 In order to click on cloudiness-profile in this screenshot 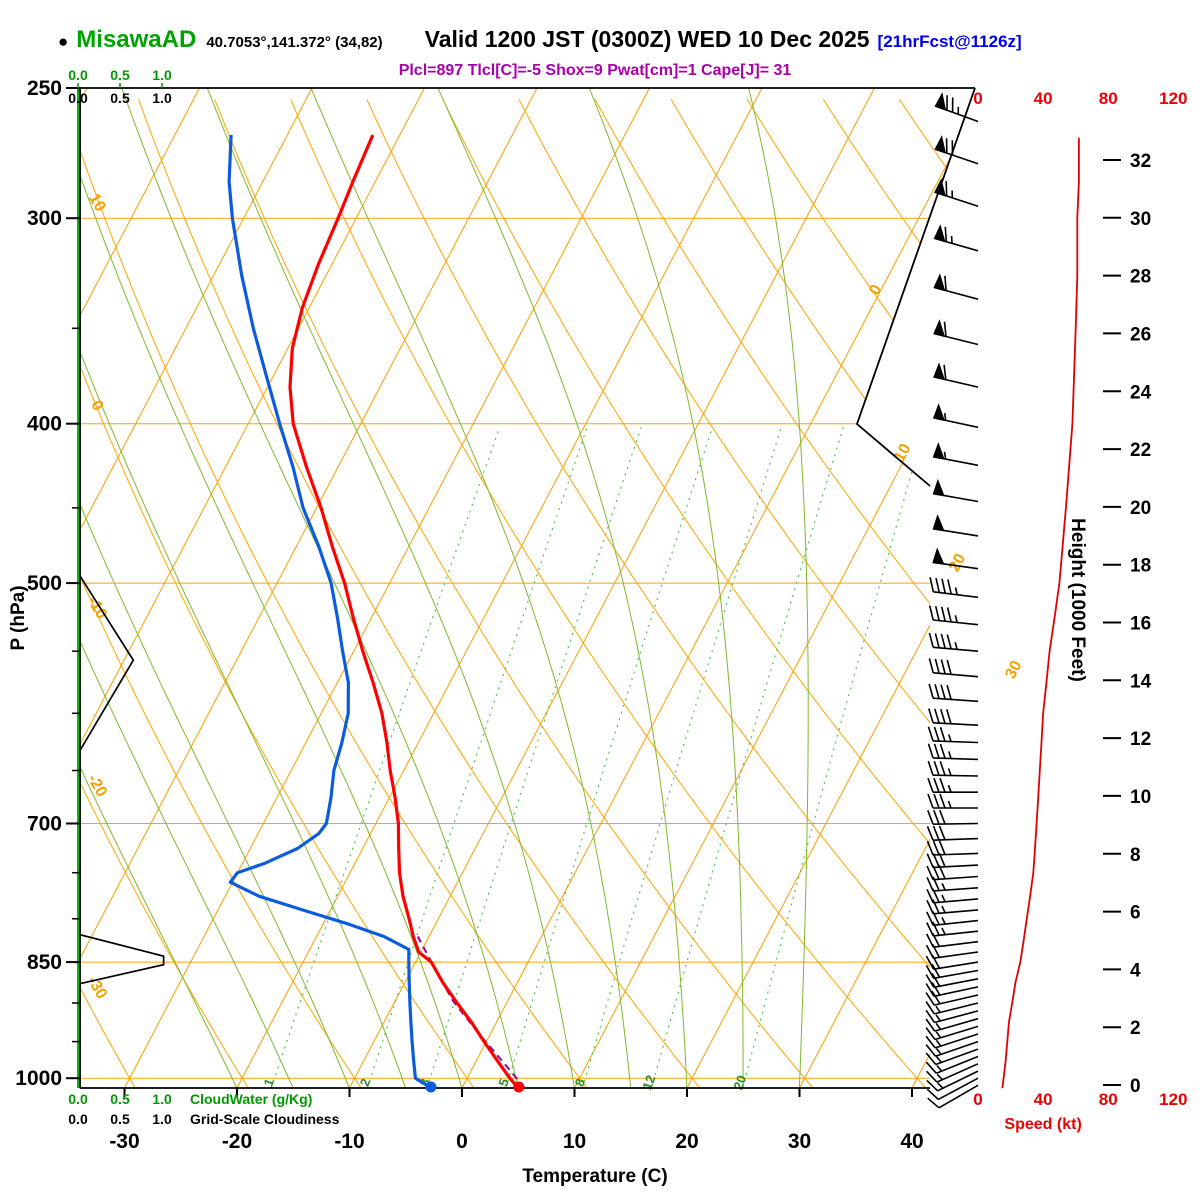, I will do `click(122, 588)`.